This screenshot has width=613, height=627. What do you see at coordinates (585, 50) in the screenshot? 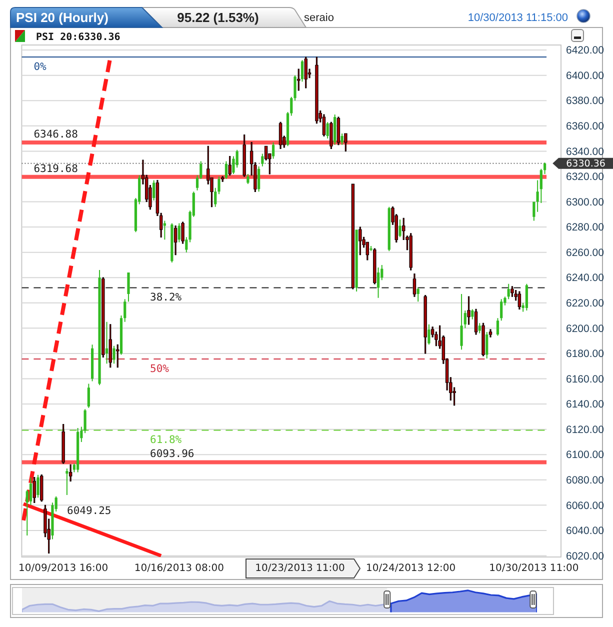
I see `y-tick-label: 6420.00` at bounding box center [585, 50].